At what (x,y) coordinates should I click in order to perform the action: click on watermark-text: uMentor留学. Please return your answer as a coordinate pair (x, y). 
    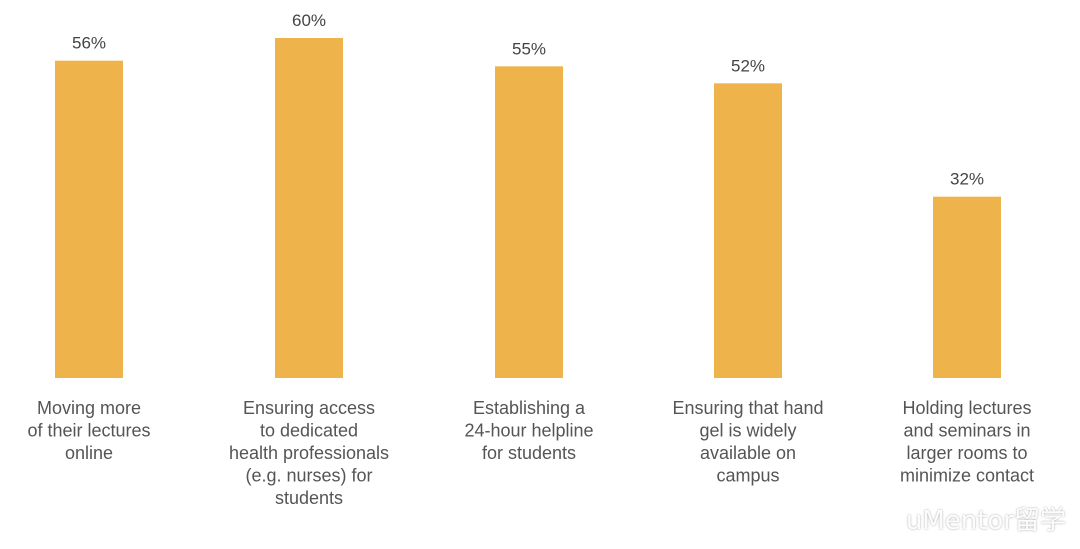
    Looking at the image, I should click on (985, 521).